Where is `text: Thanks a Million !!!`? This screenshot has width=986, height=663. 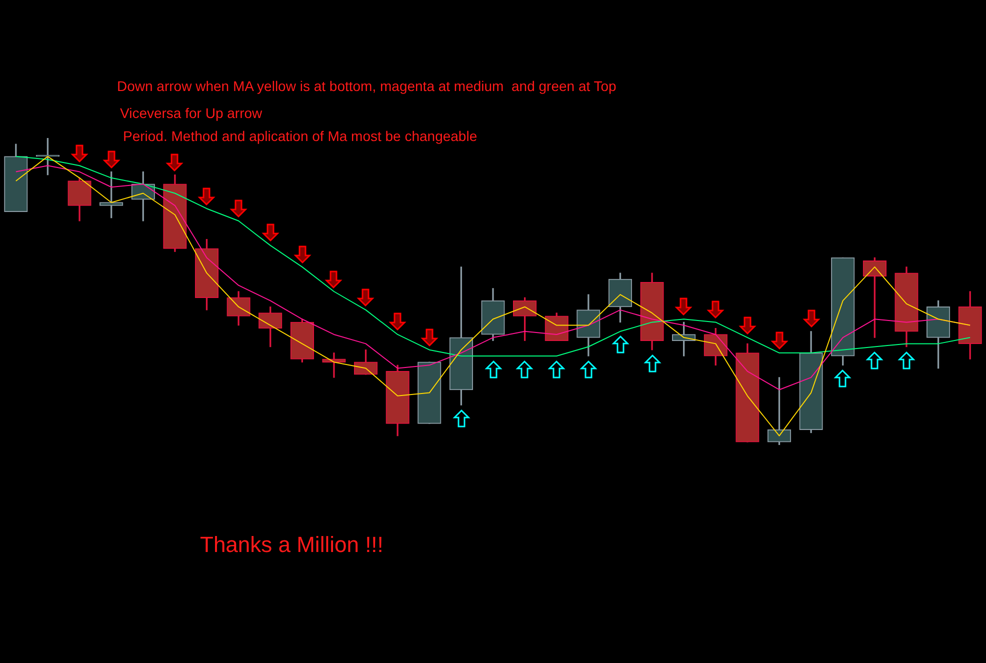
text: Thanks a Million !!! is located at coordinates (292, 545).